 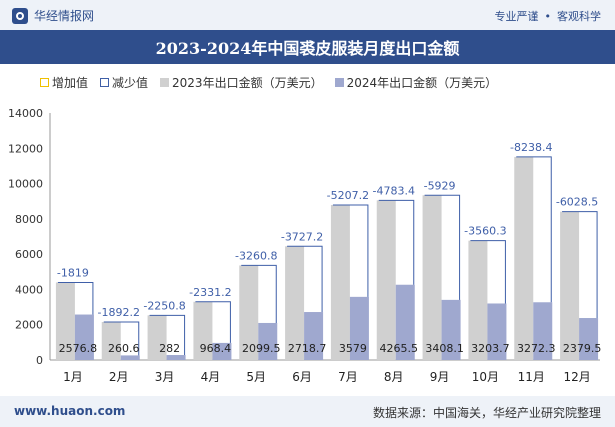 I want to click on value-label-2024: 2718.7, so click(x=307, y=348).